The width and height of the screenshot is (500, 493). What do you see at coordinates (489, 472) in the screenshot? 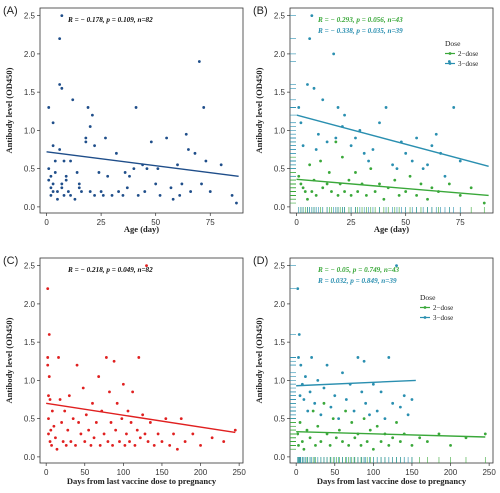
I see `panel-d-xtick-label: 250` at bounding box center [489, 472].